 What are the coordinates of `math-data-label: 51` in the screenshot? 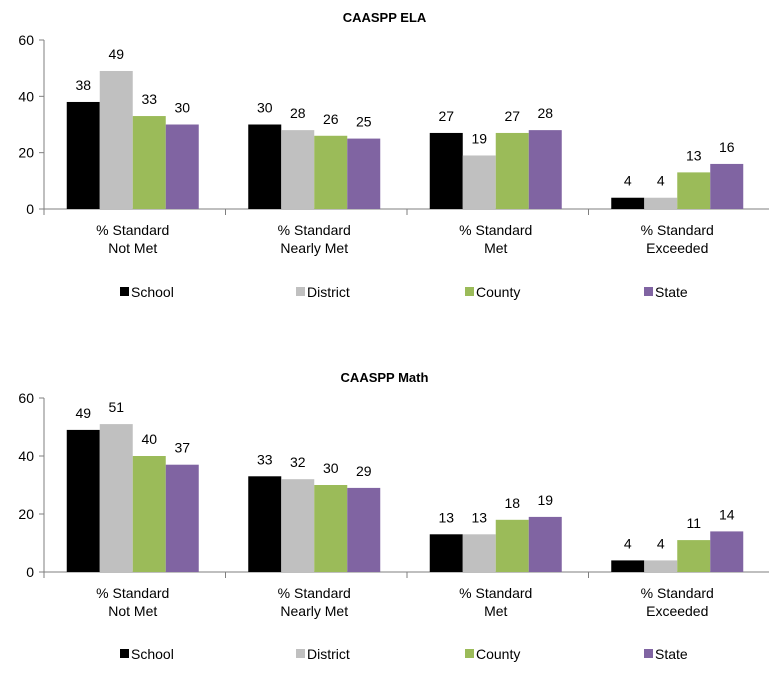 It's located at (116, 407).